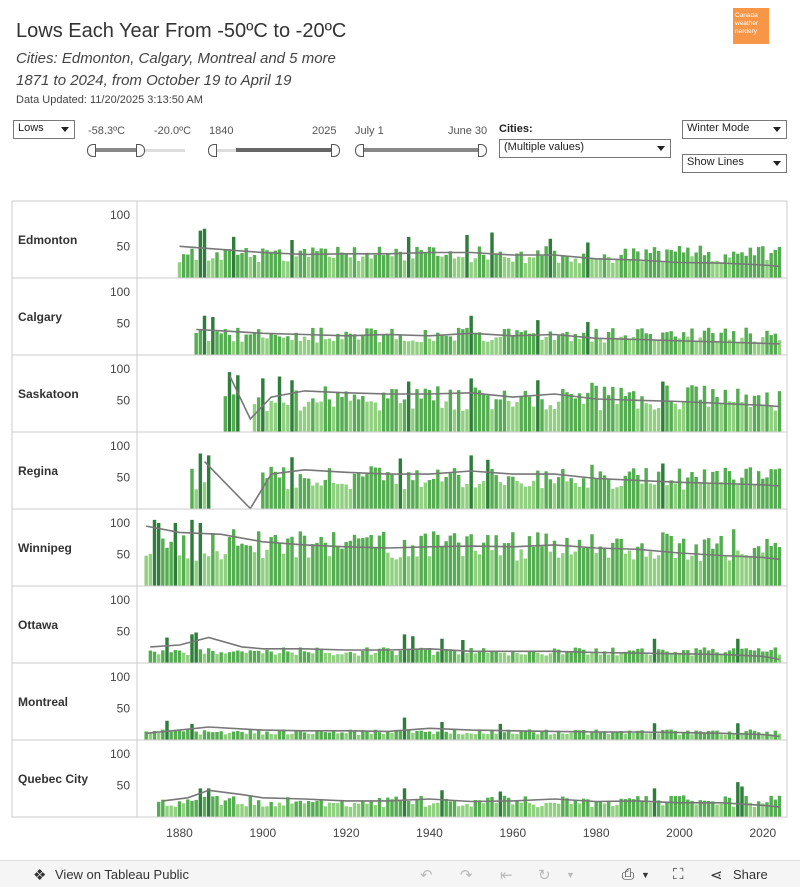 This screenshot has height=887, width=800. Describe the element at coordinates (544, 875) in the screenshot. I see `refresh-icon: ↻` at that location.